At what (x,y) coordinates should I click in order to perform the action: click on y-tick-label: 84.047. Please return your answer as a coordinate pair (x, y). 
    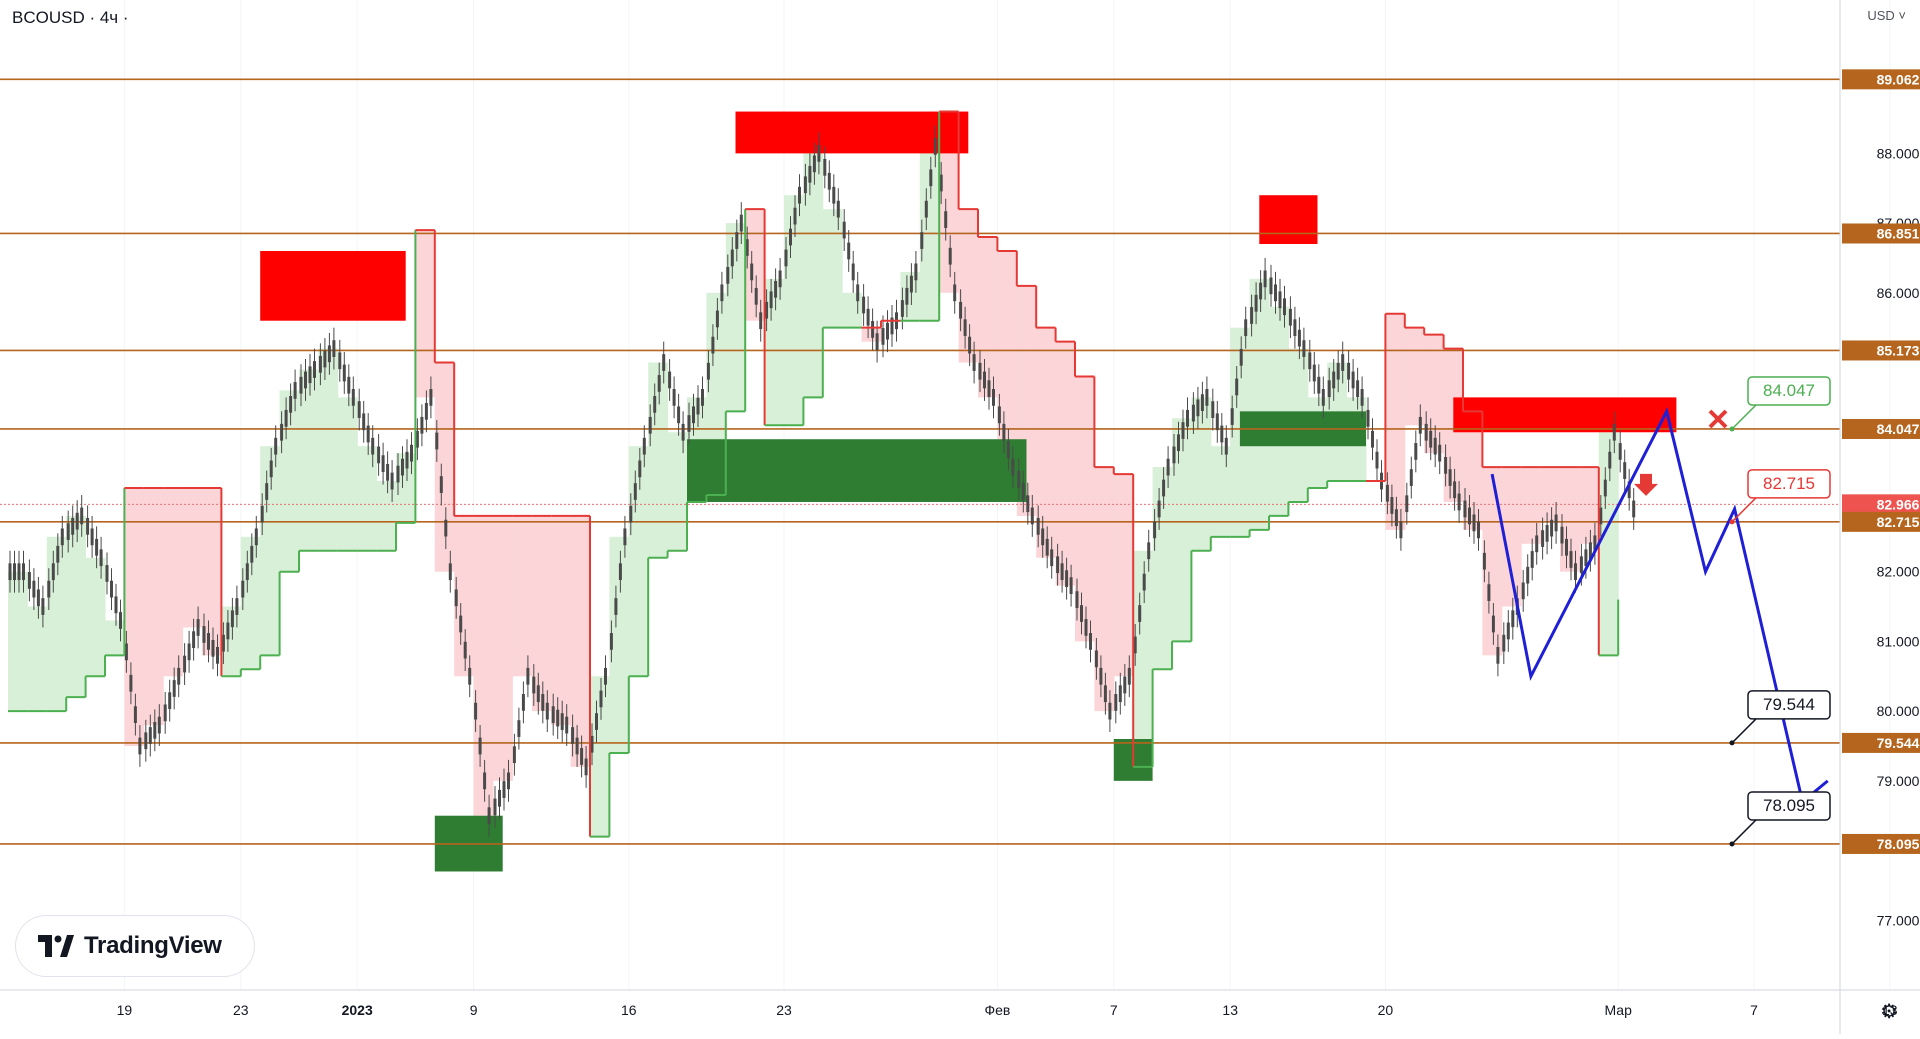
    Looking at the image, I should click on (1898, 429).